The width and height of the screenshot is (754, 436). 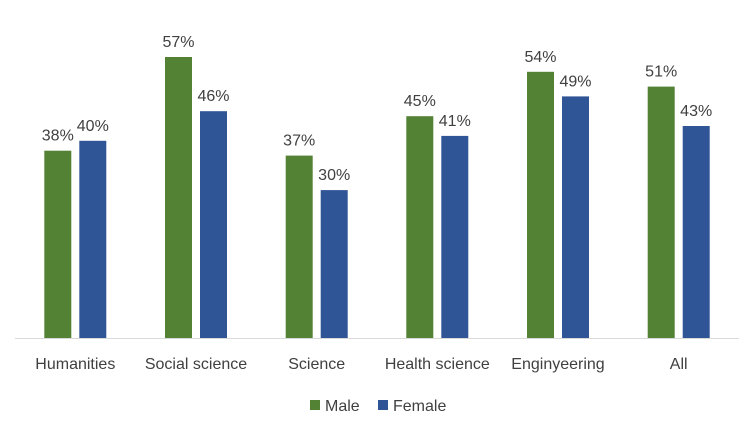 What do you see at coordinates (575, 81) in the screenshot?
I see `data-label-female-4: 49%` at bounding box center [575, 81].